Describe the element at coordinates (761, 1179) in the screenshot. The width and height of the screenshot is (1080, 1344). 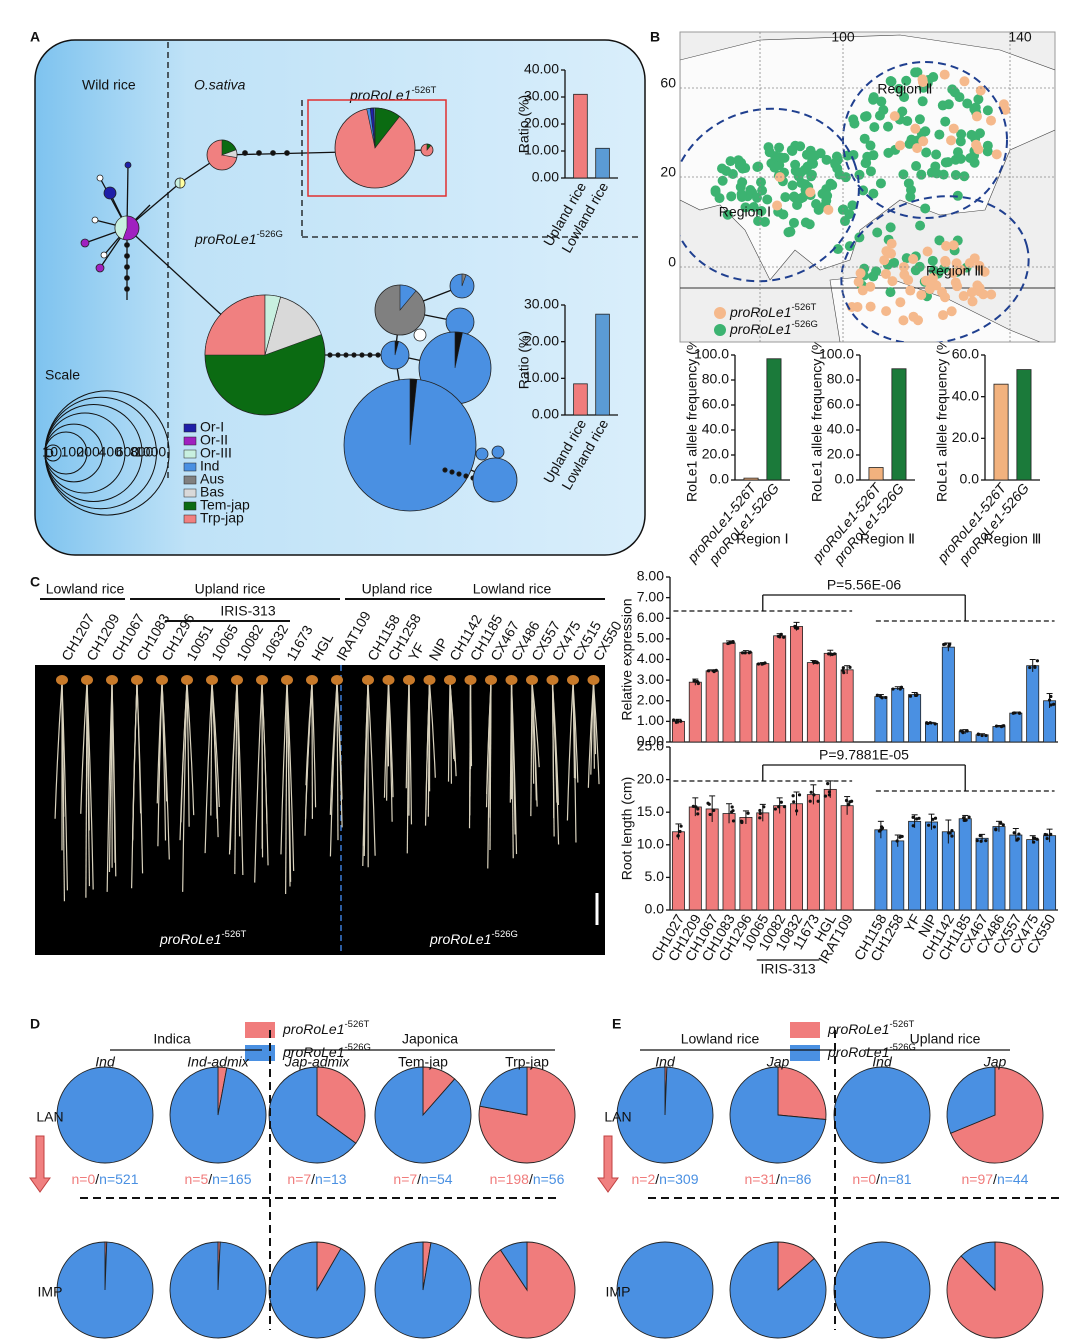
I see `count-t: n=31` at that location.